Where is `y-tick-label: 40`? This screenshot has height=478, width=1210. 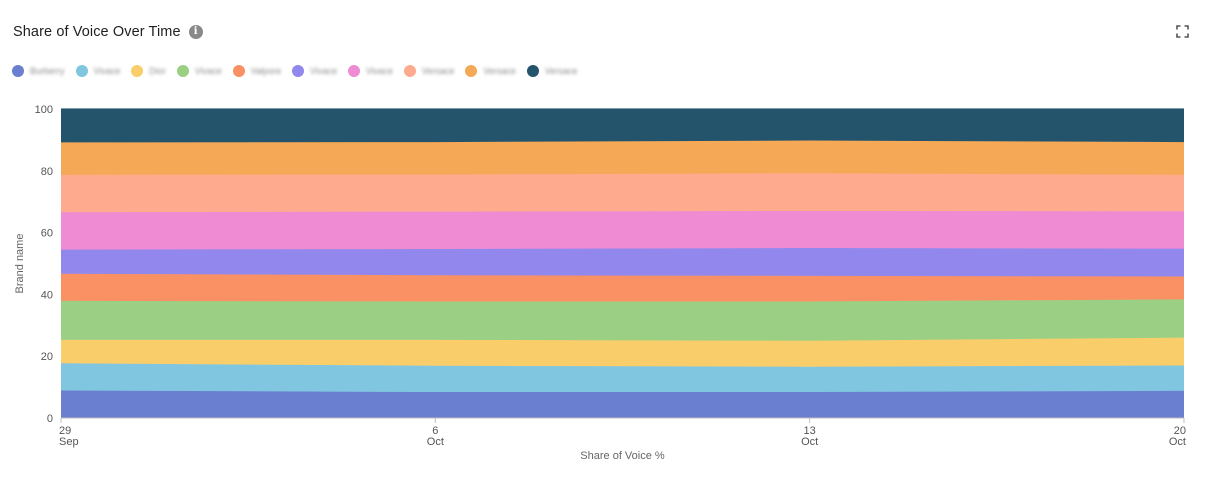
y-tick-label: 40 is located at coordinates (47, 295).